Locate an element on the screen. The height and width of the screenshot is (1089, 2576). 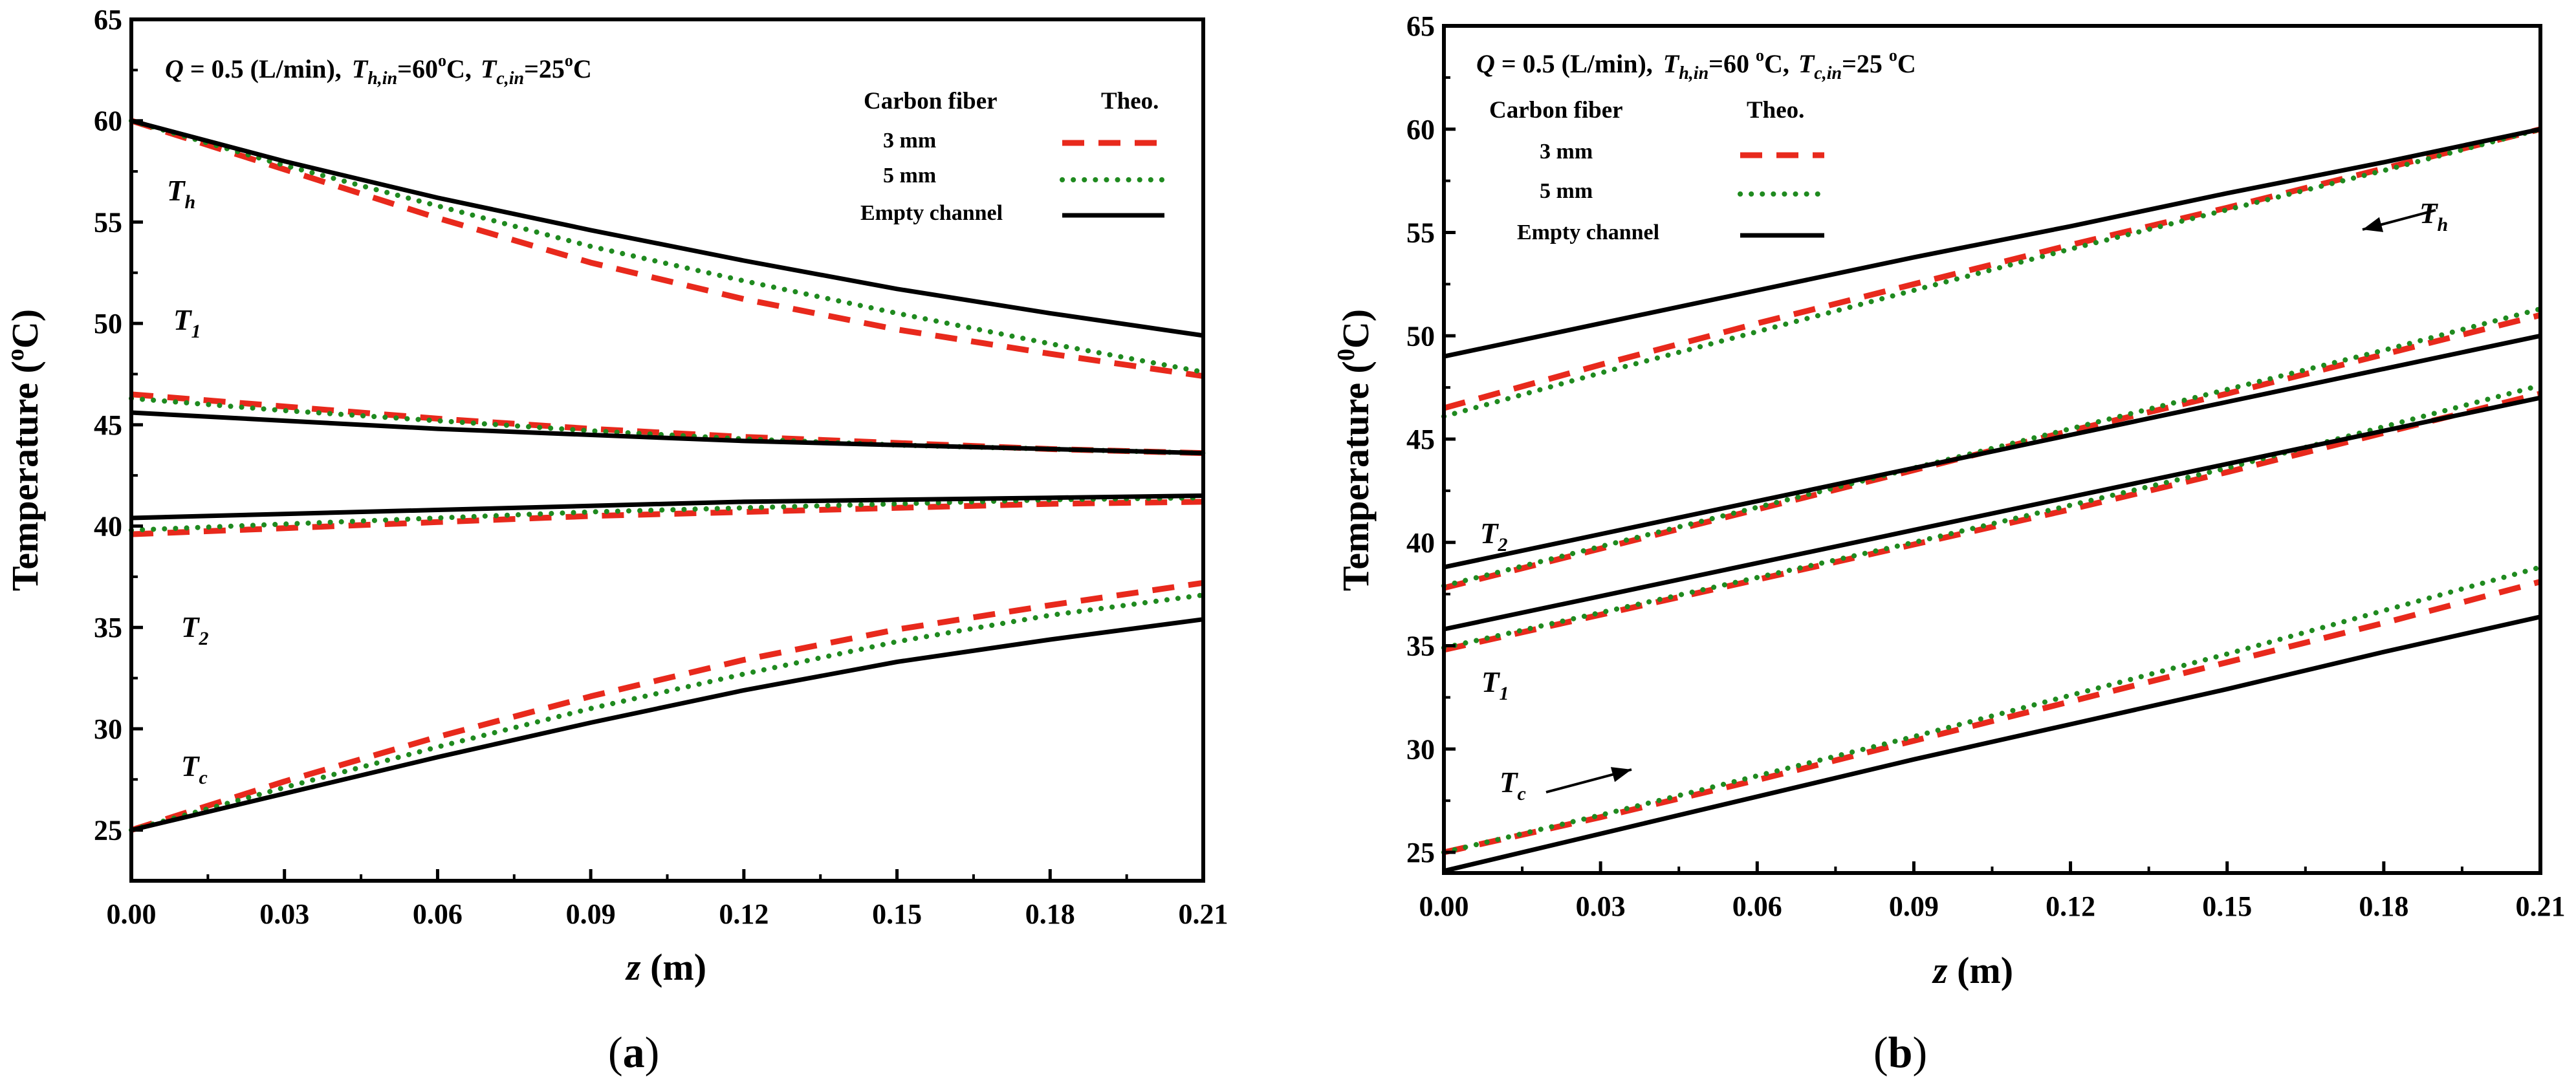
series-line-t1-5-mm is located at coordinates (1992, 517).